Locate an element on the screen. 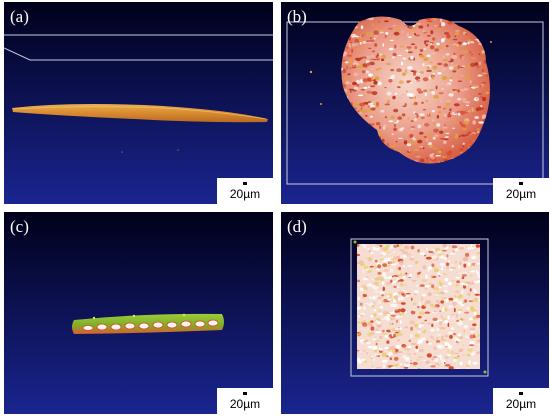 This screenshot has height=416, width=550. bounding-box is located at coordinates (419, 307).